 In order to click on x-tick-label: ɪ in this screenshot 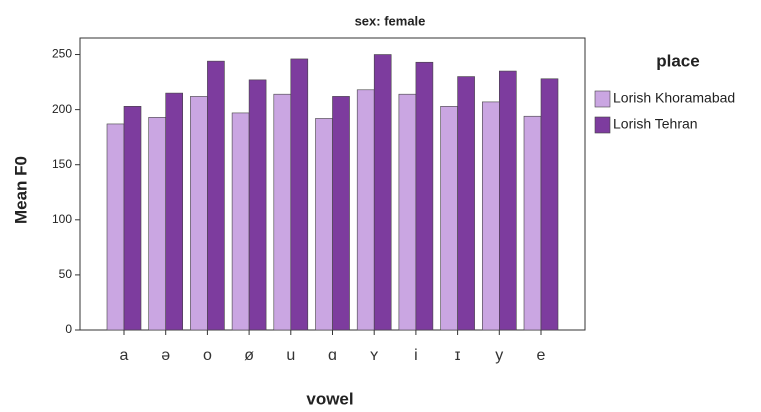, I will do `click(458, 355)`.